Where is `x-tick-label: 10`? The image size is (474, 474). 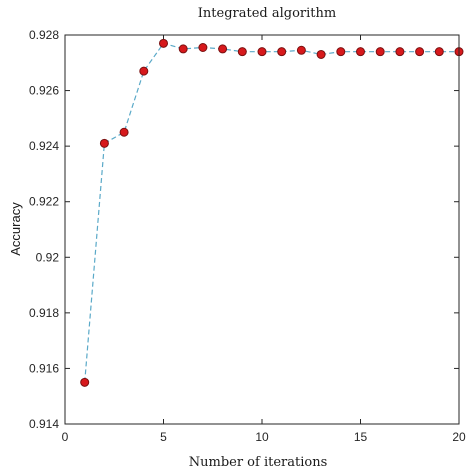 x-tick-label: 10 is located at coordinates (262, 437).